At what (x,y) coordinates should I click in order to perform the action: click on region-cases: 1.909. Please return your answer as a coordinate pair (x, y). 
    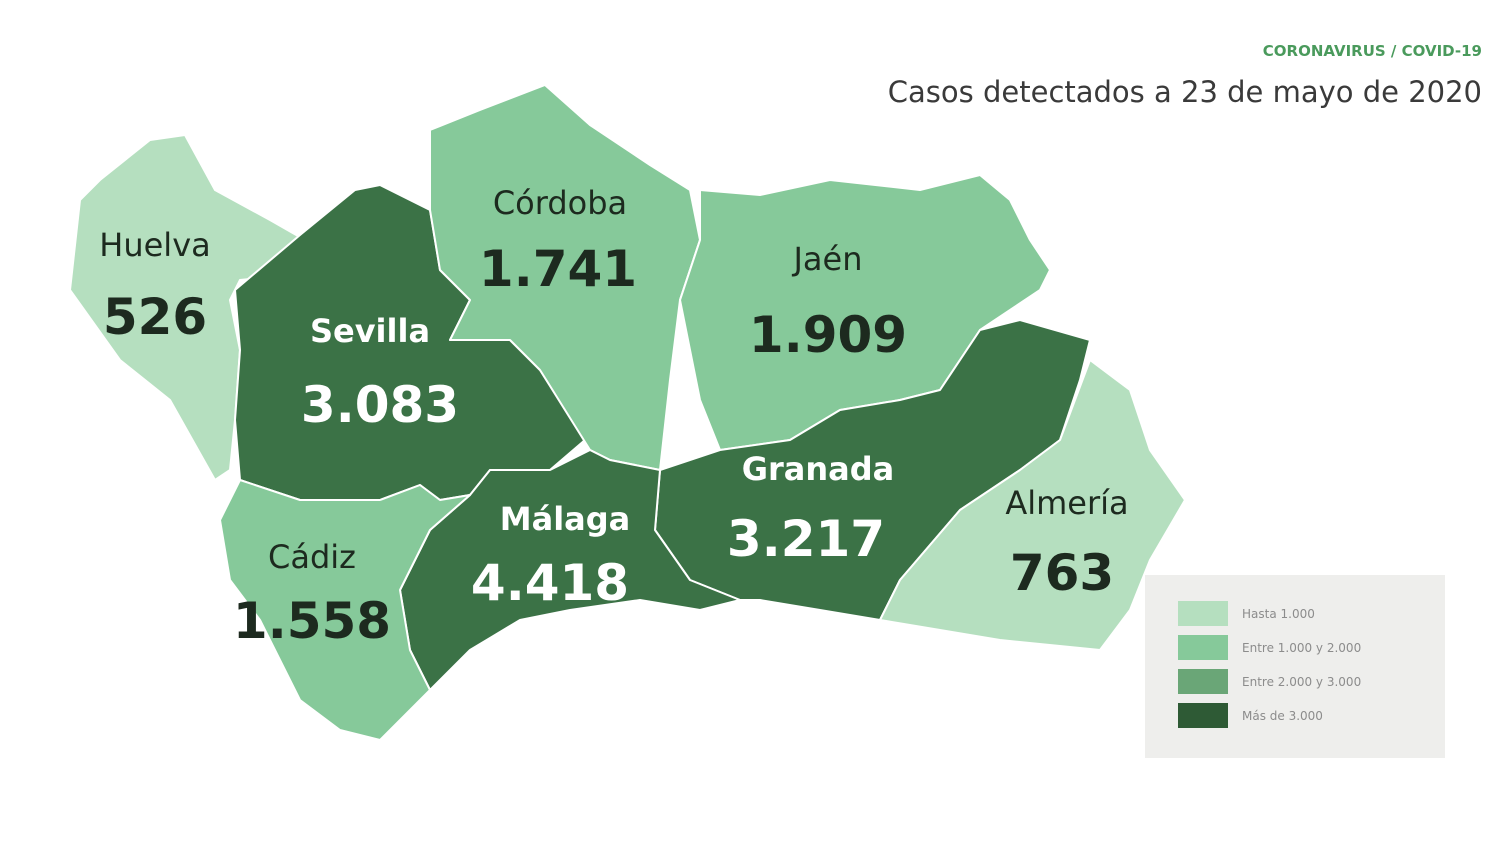
    Looking at the image, I should click on (828, 335).